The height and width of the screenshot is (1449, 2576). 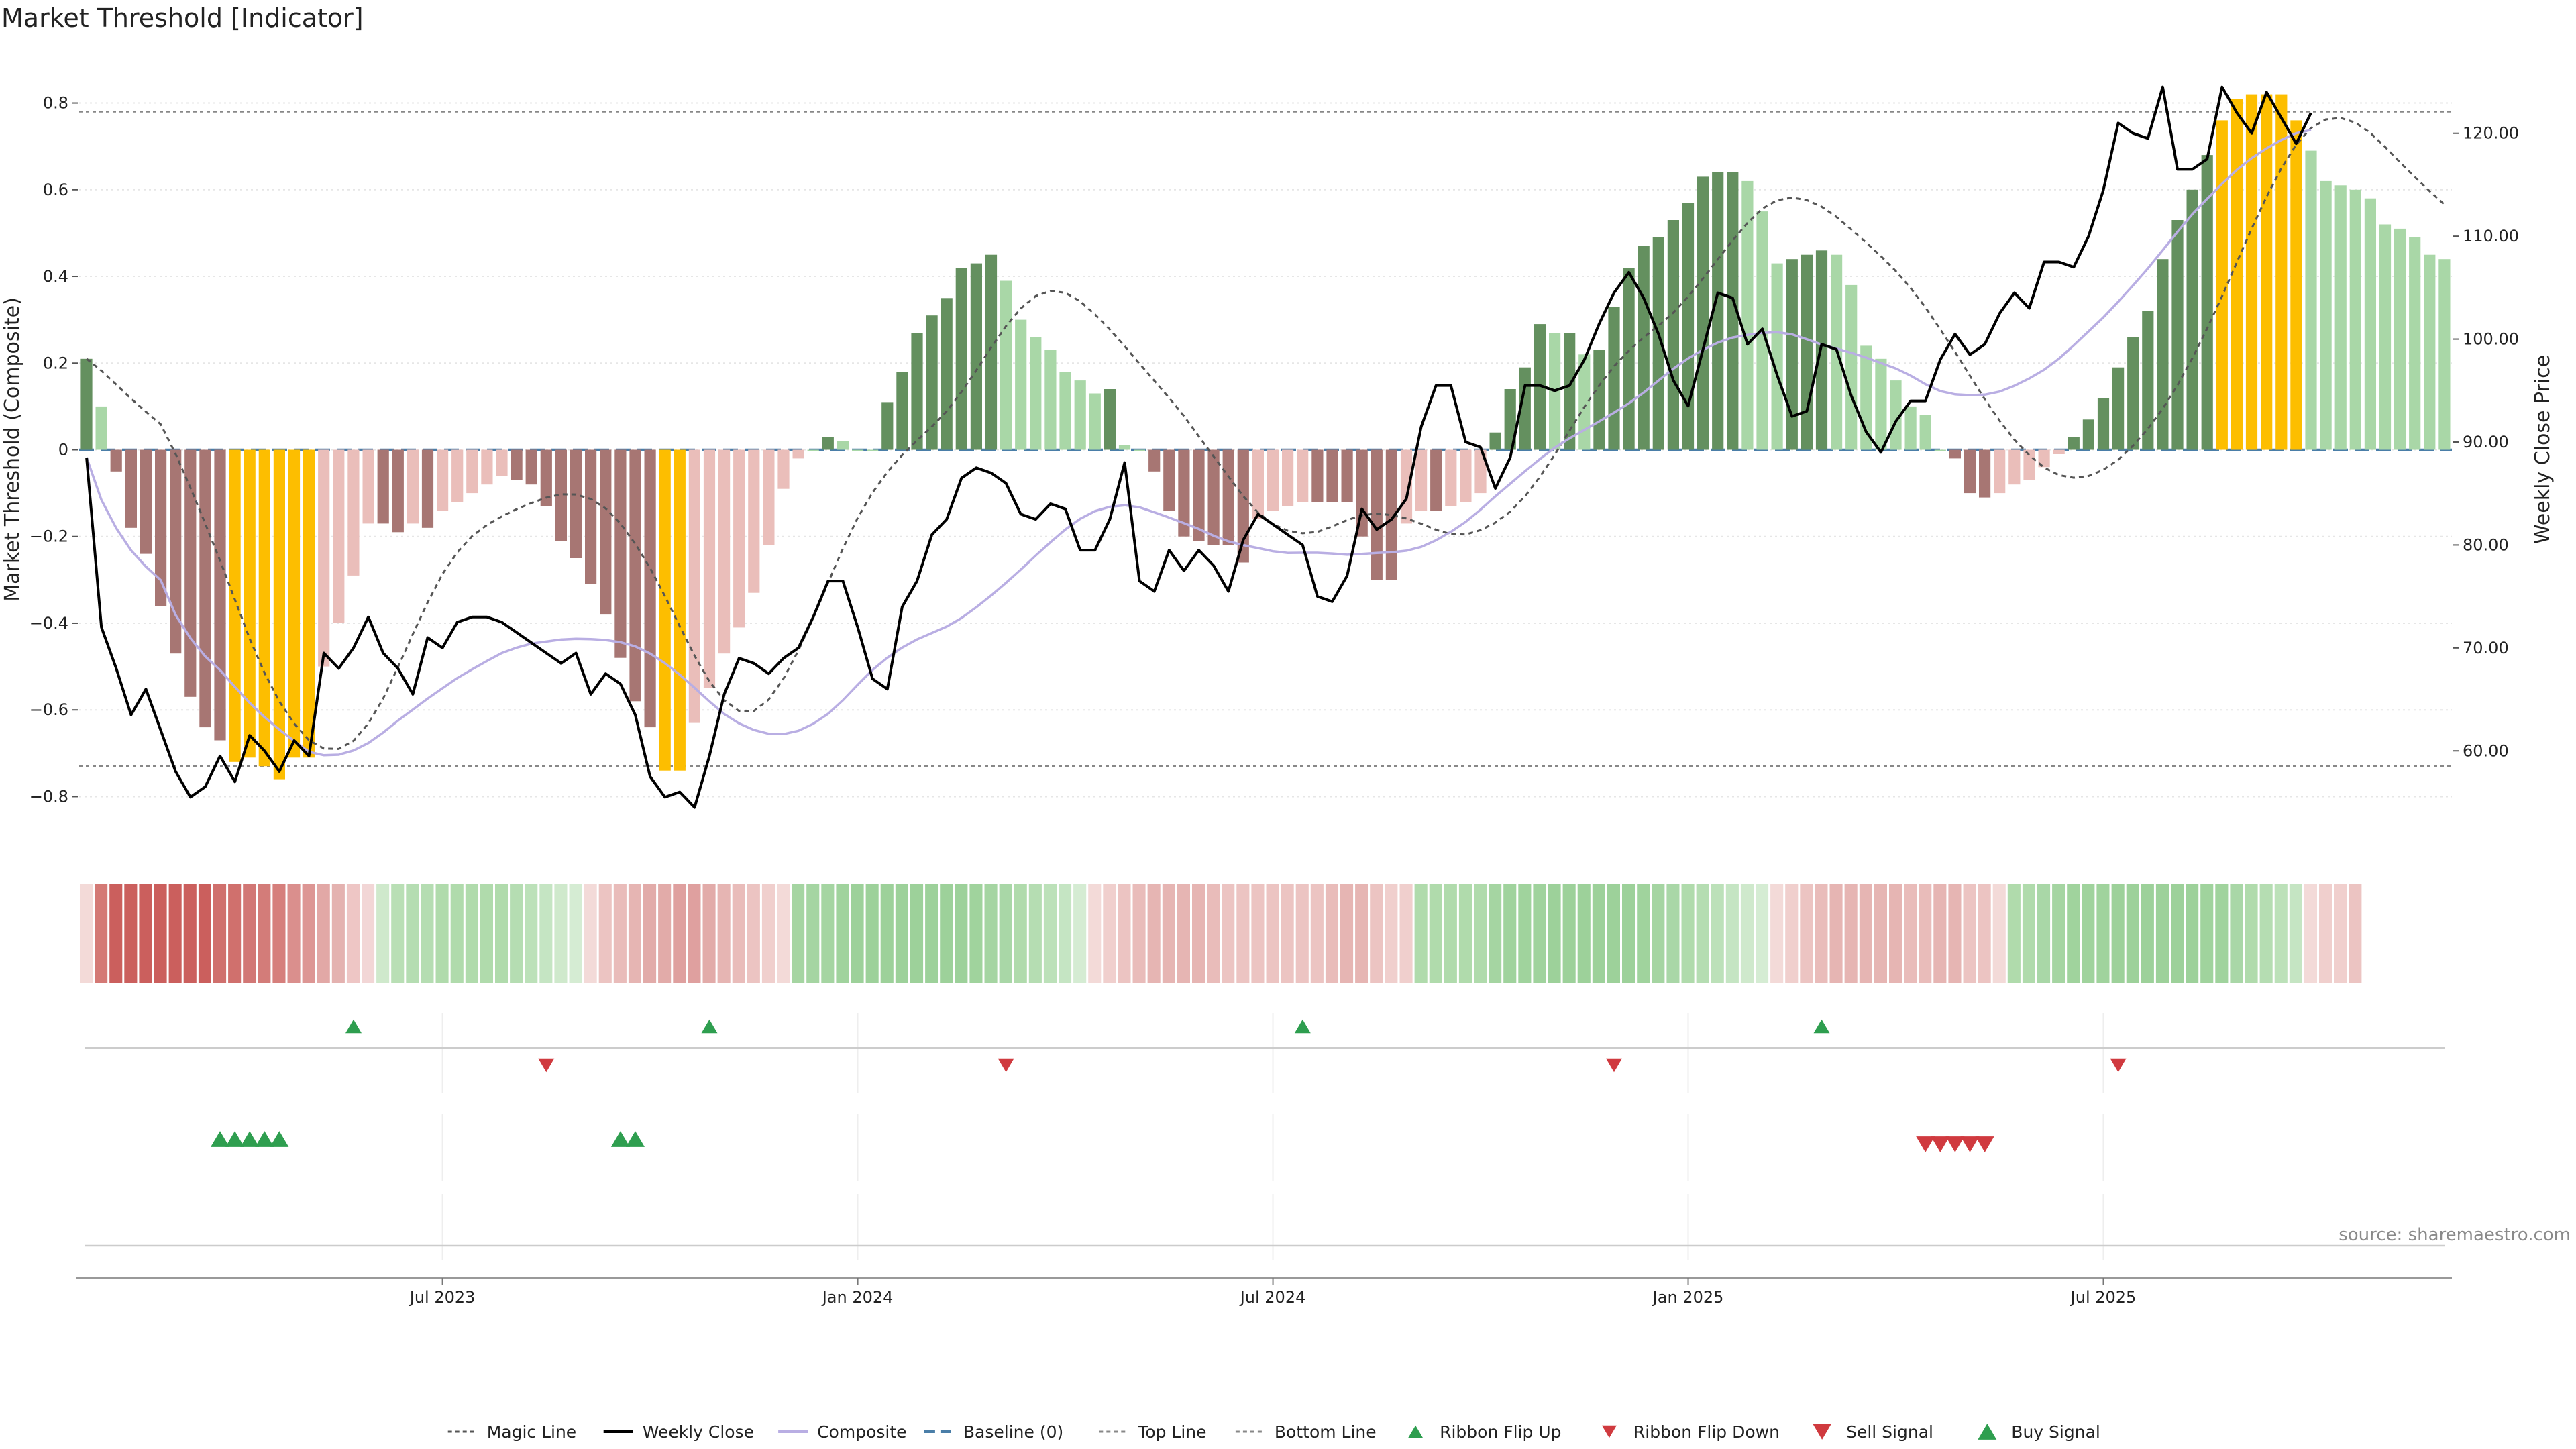 I want to click on x-axis: Jul 2023 Jan 2024 Jul 2024 Jan 2025 Jul 2025, so click(x=1264, y=1292).